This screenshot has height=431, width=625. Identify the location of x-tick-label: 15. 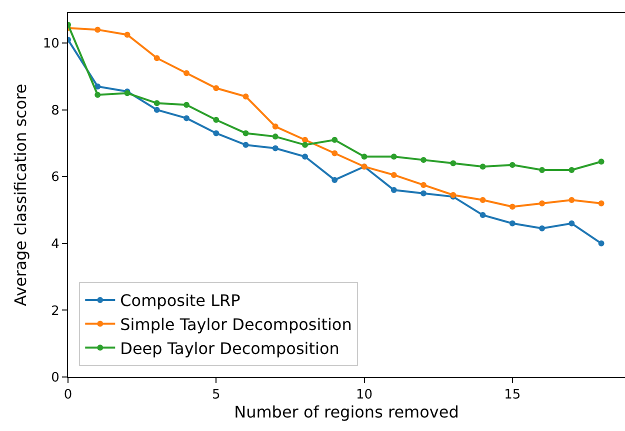
(512, 395).